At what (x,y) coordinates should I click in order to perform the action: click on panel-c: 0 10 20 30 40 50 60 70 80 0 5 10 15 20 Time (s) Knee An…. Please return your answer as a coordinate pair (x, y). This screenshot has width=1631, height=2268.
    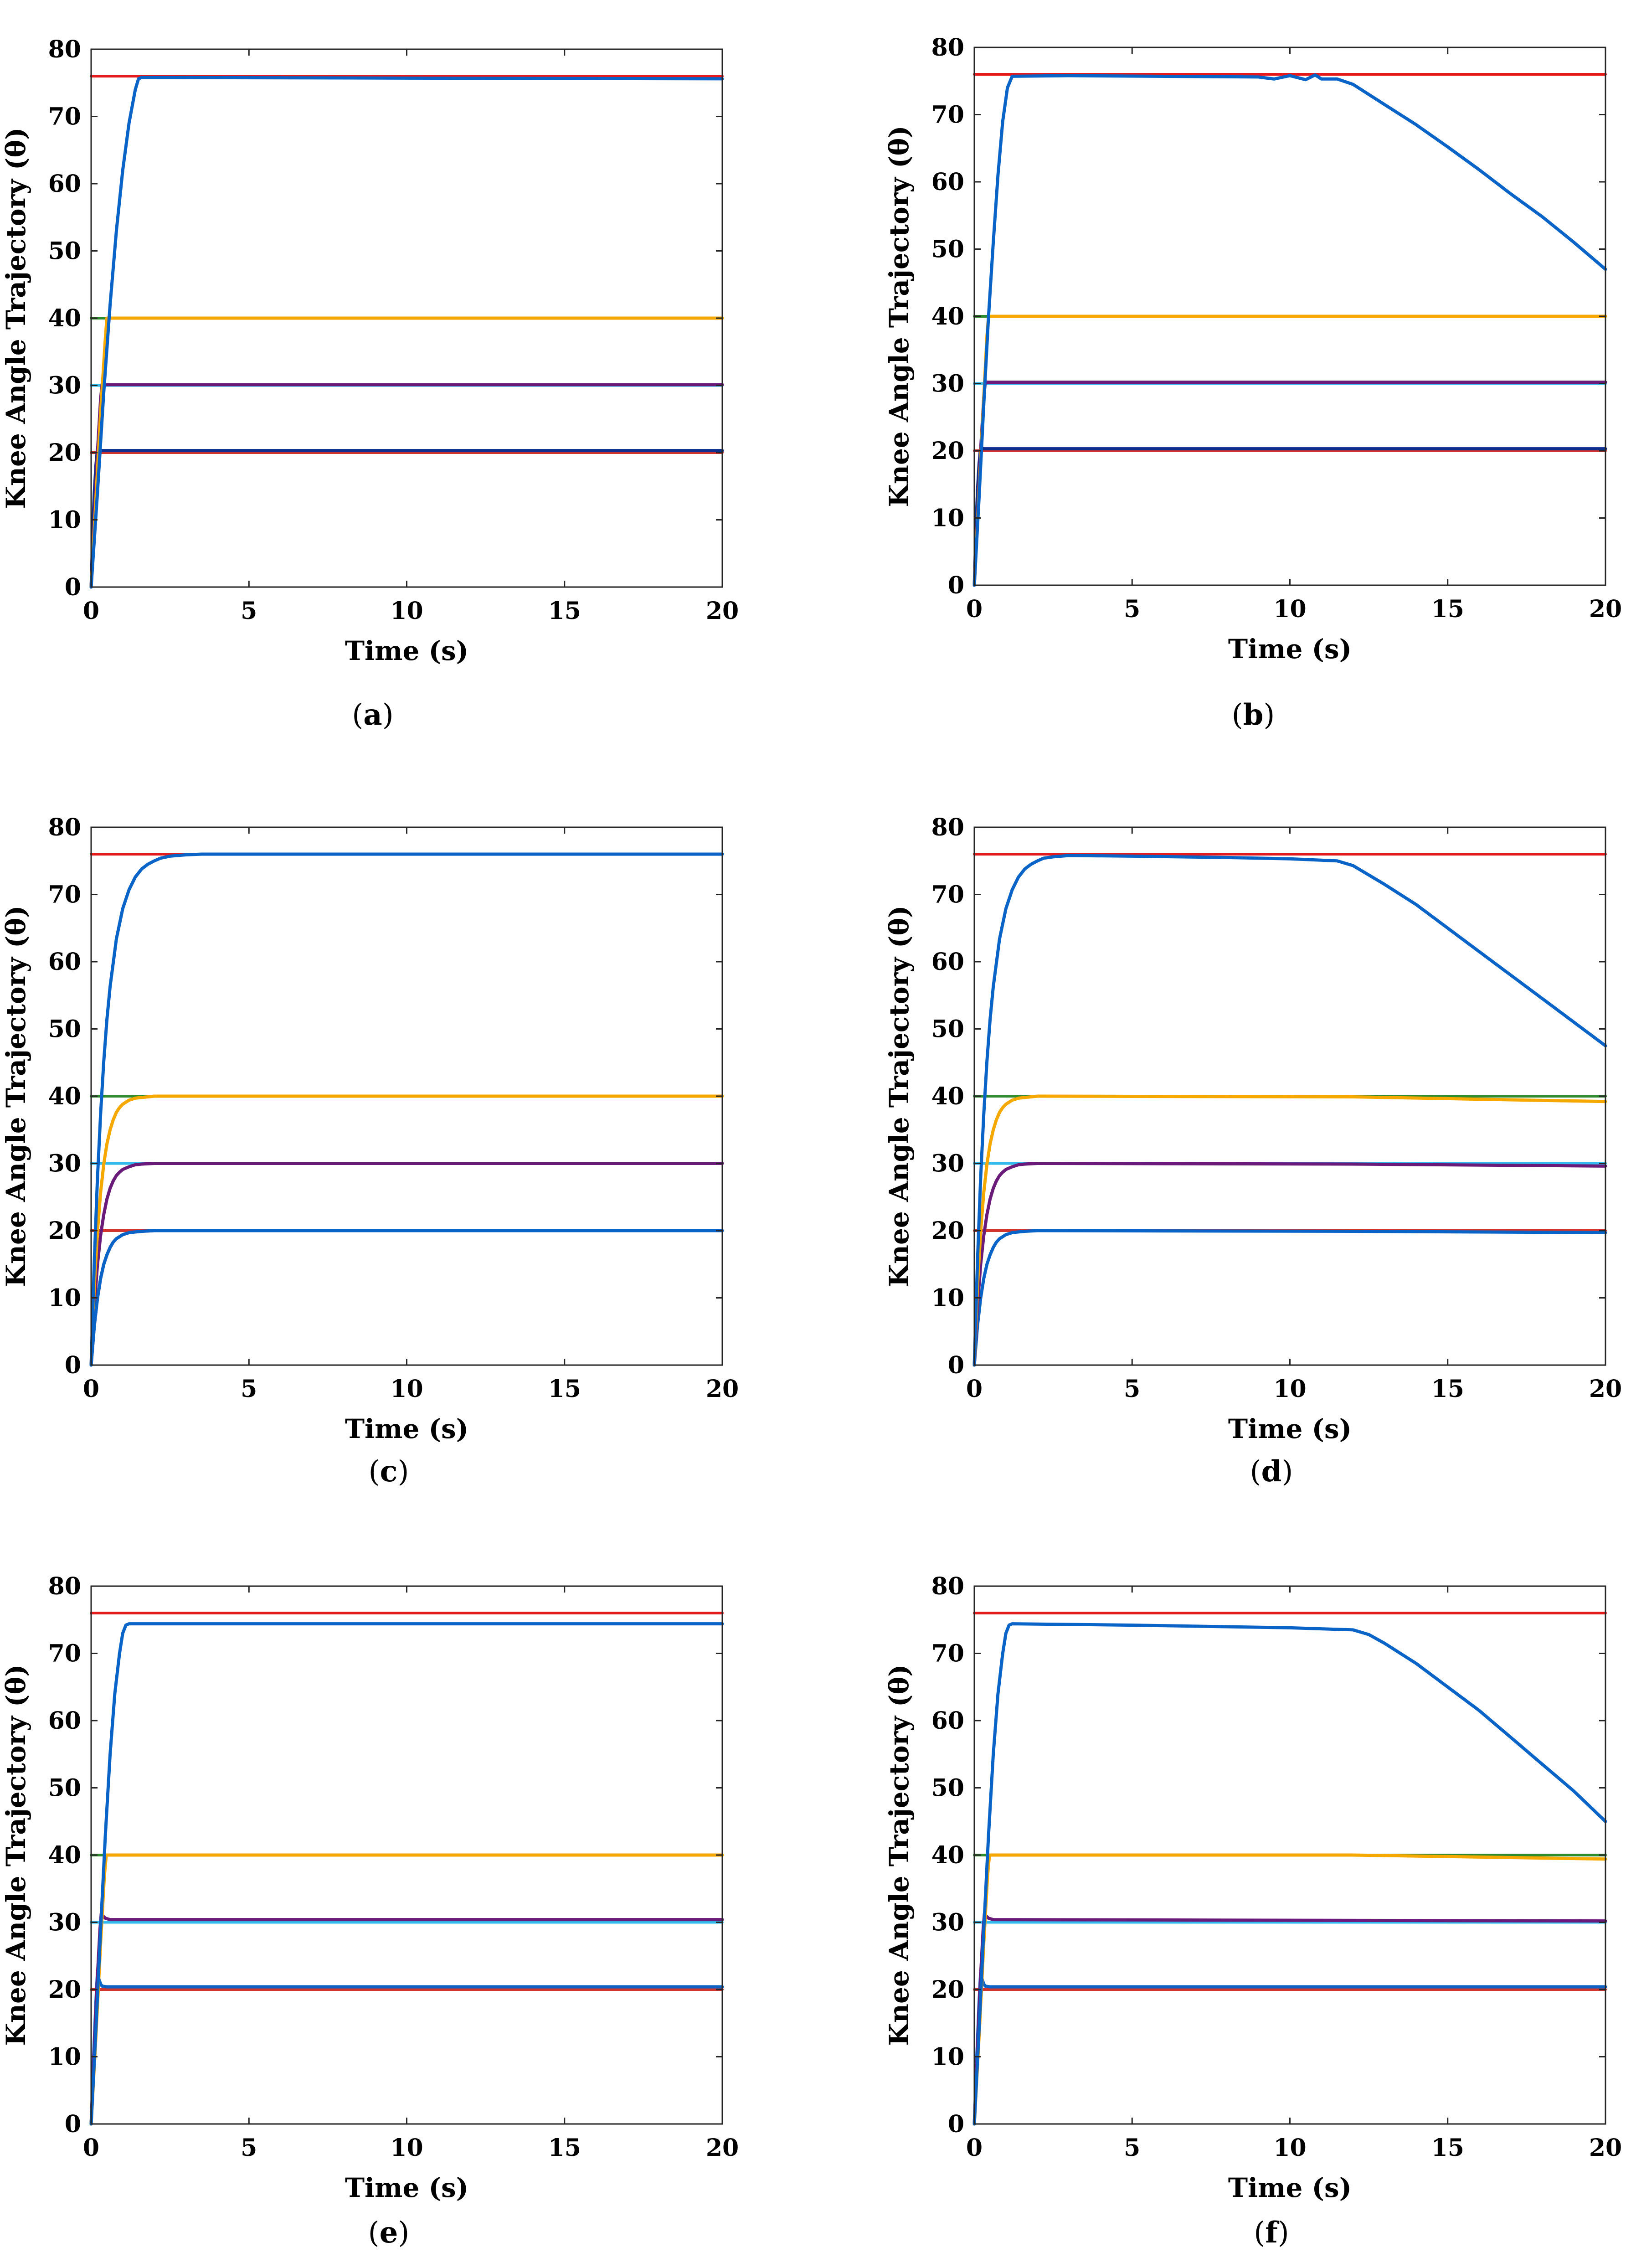
    Looking at the image, I should click on (369, 1152).